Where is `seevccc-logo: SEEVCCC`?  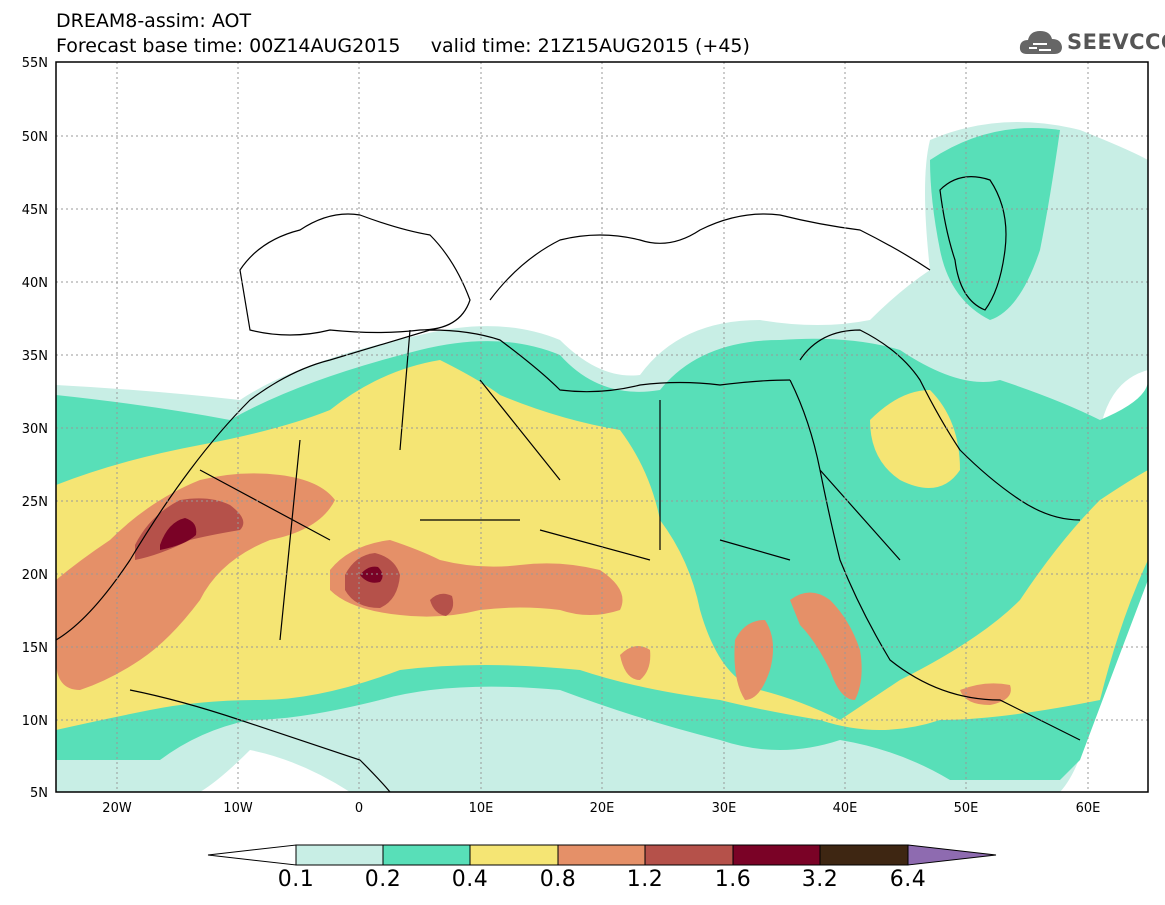
seevccc-logo: SEEVCCC is located at coordinates (1091, 44).